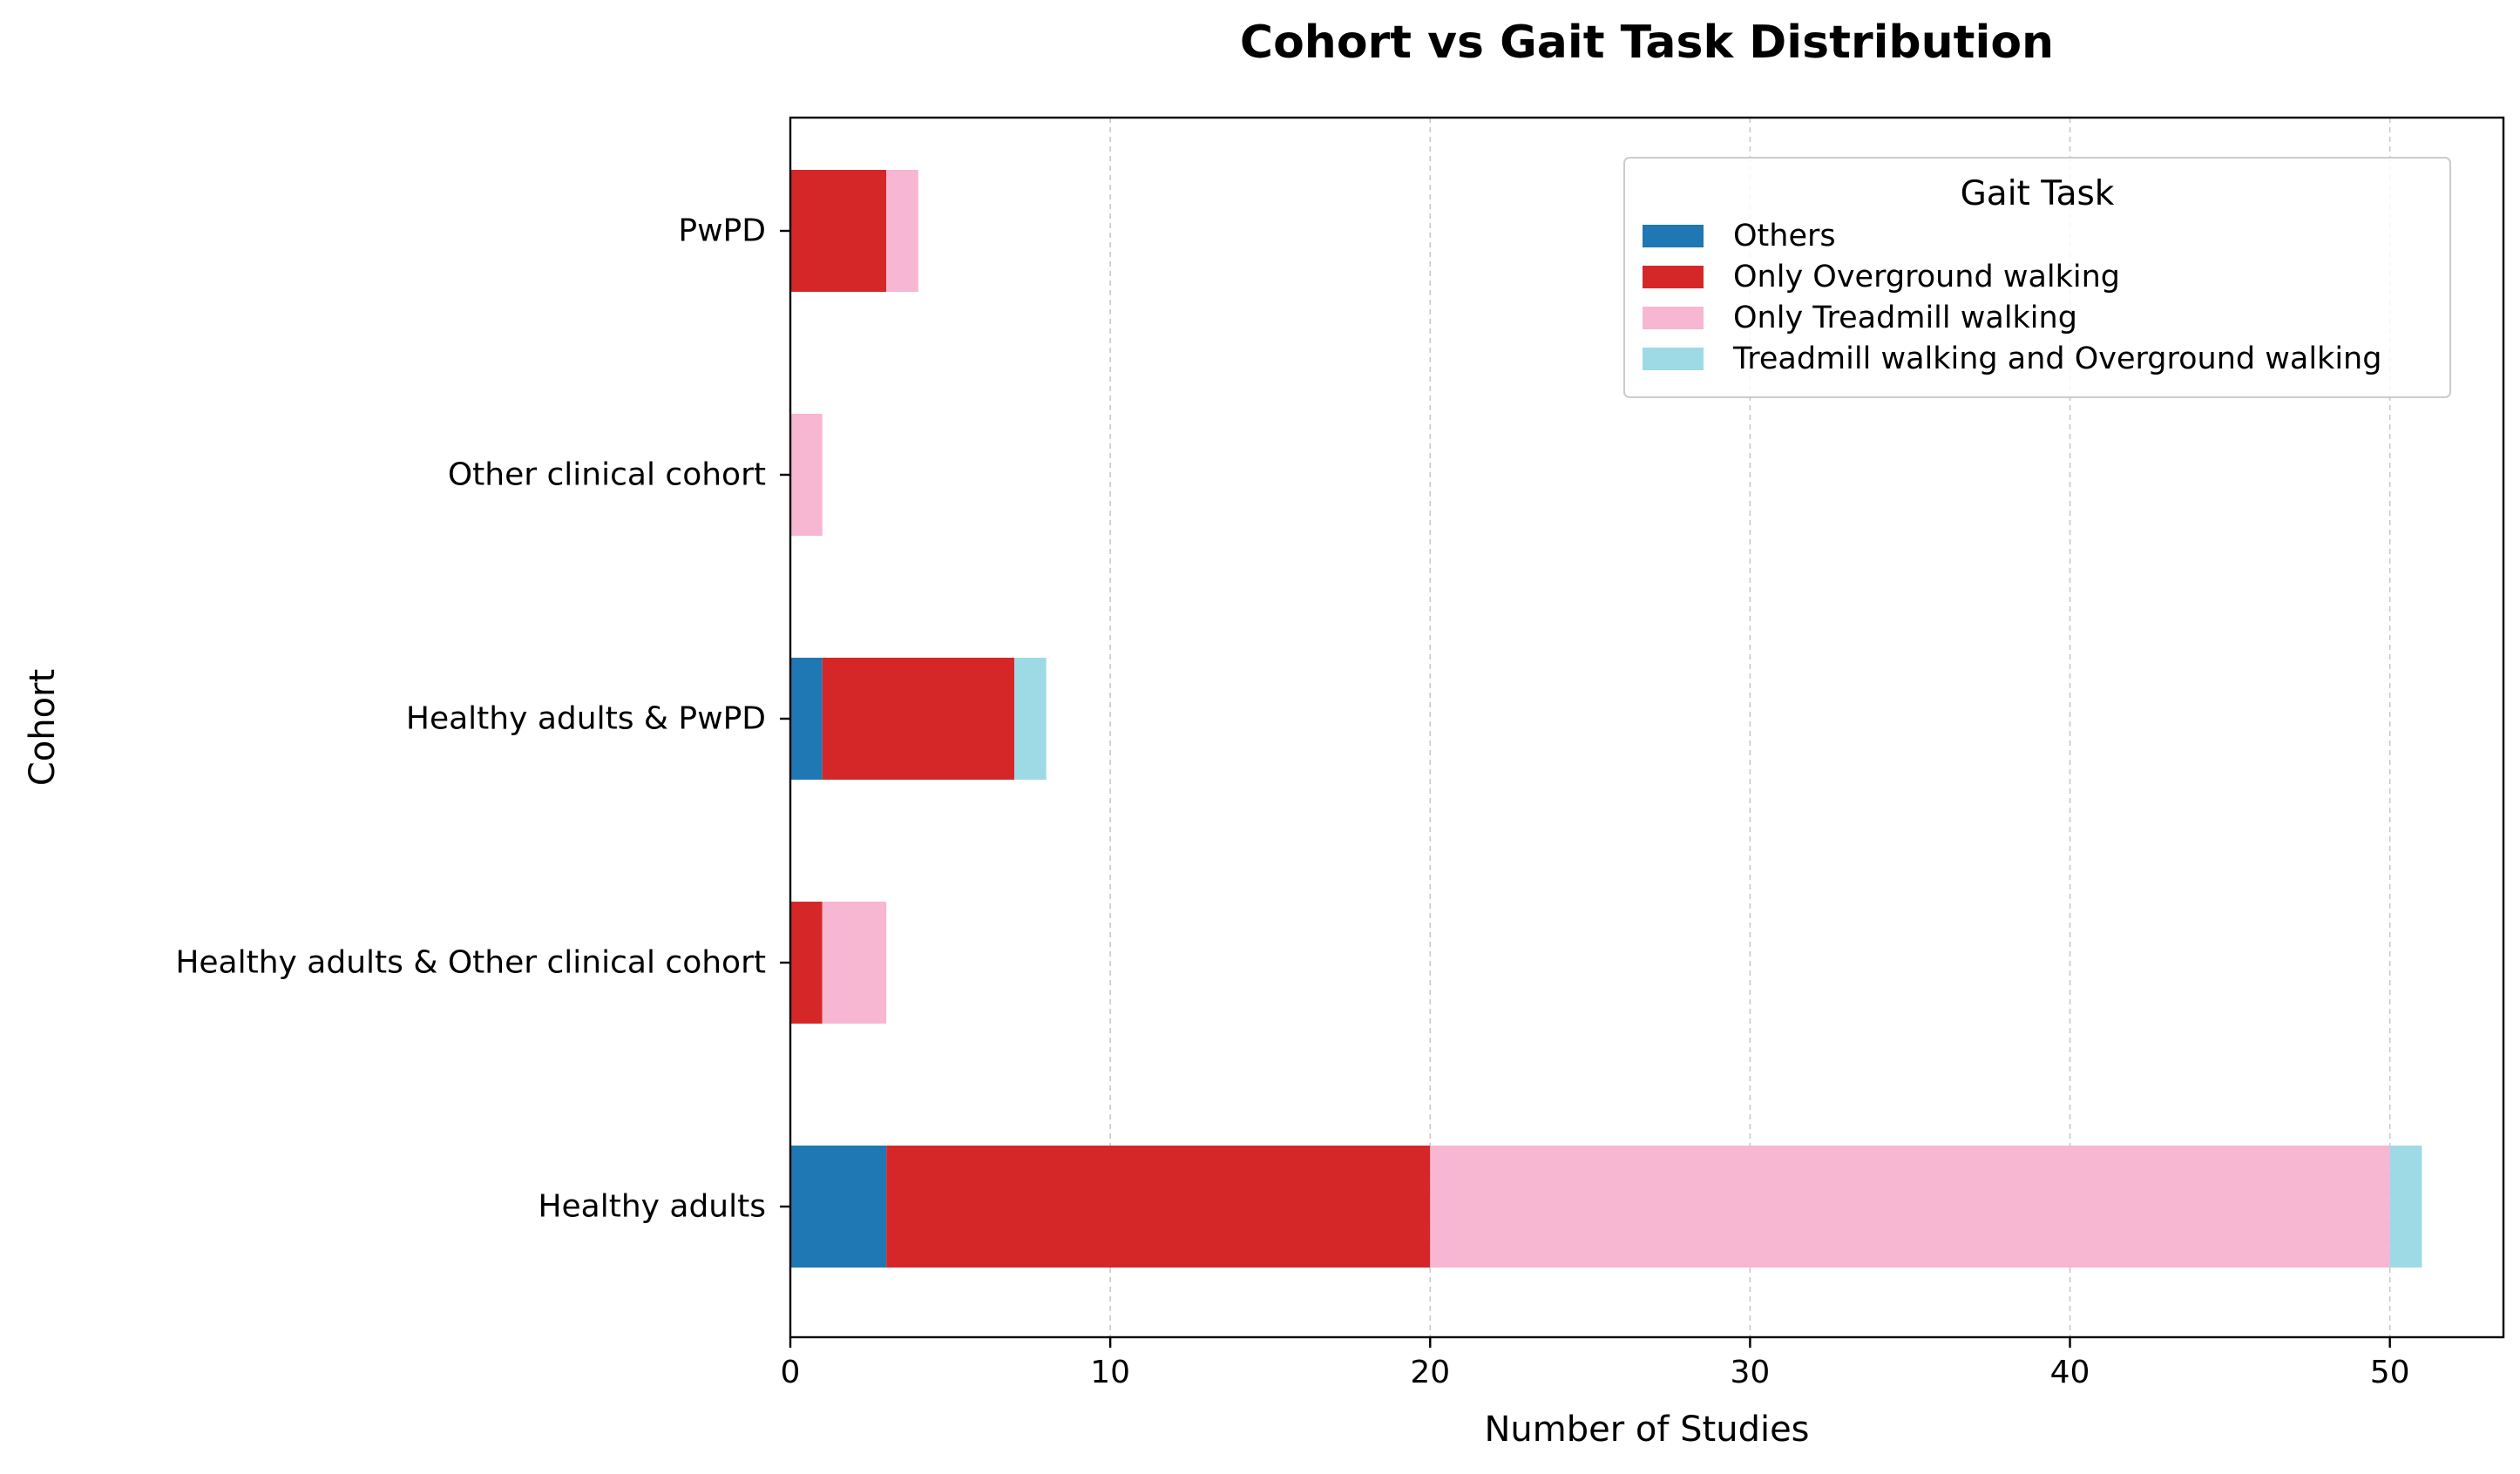 This screenshot has height=1474, width=2520. I want to click on x-tick-label: 40, so click(2070, 1373).